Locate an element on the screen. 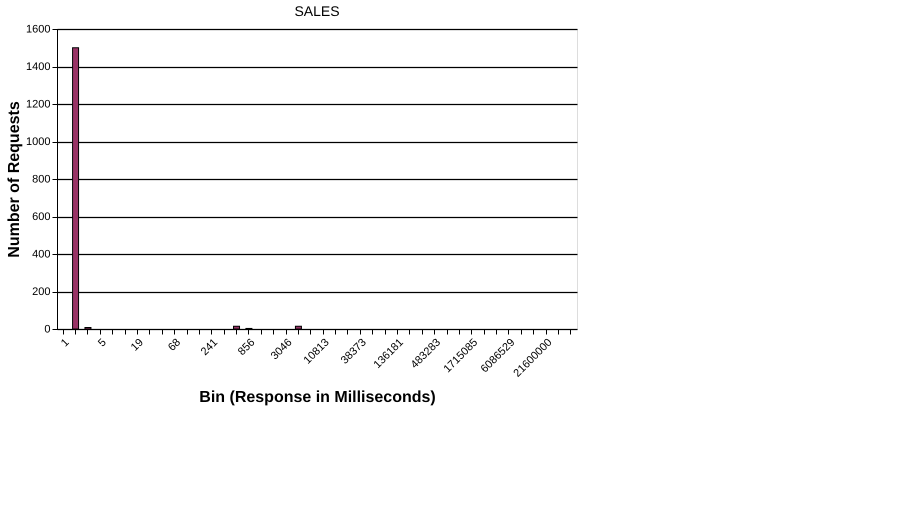 This screenshot has height=524, width=910. x-tick-label: 241 is located at coordinates (209, 347).